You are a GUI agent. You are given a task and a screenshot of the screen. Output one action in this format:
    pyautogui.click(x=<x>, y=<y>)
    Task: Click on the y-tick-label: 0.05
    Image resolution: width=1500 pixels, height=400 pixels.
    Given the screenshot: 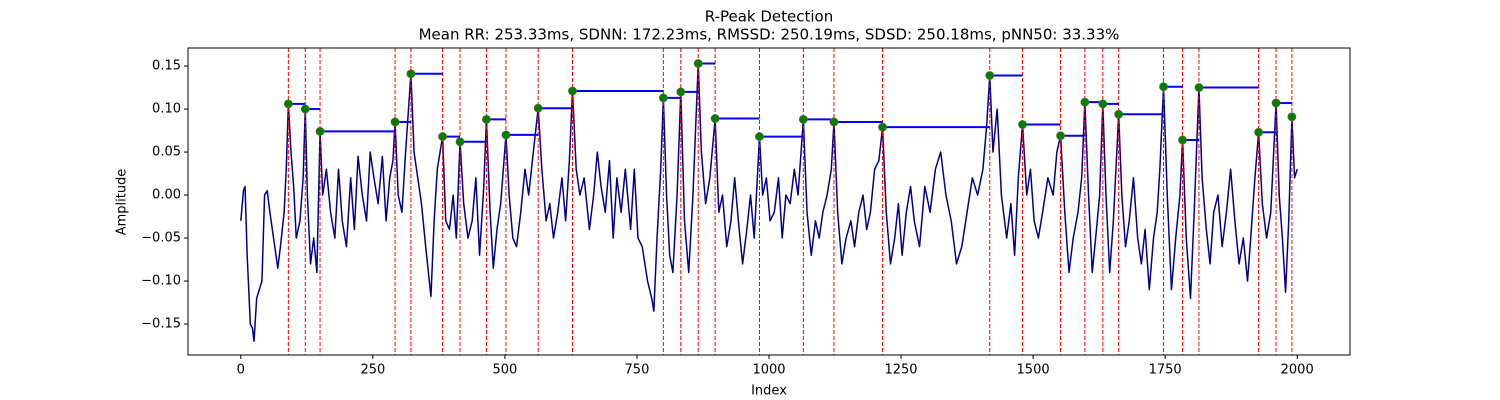 What is the action you would take?
    pyautogui.click(x=166, y=152)
    